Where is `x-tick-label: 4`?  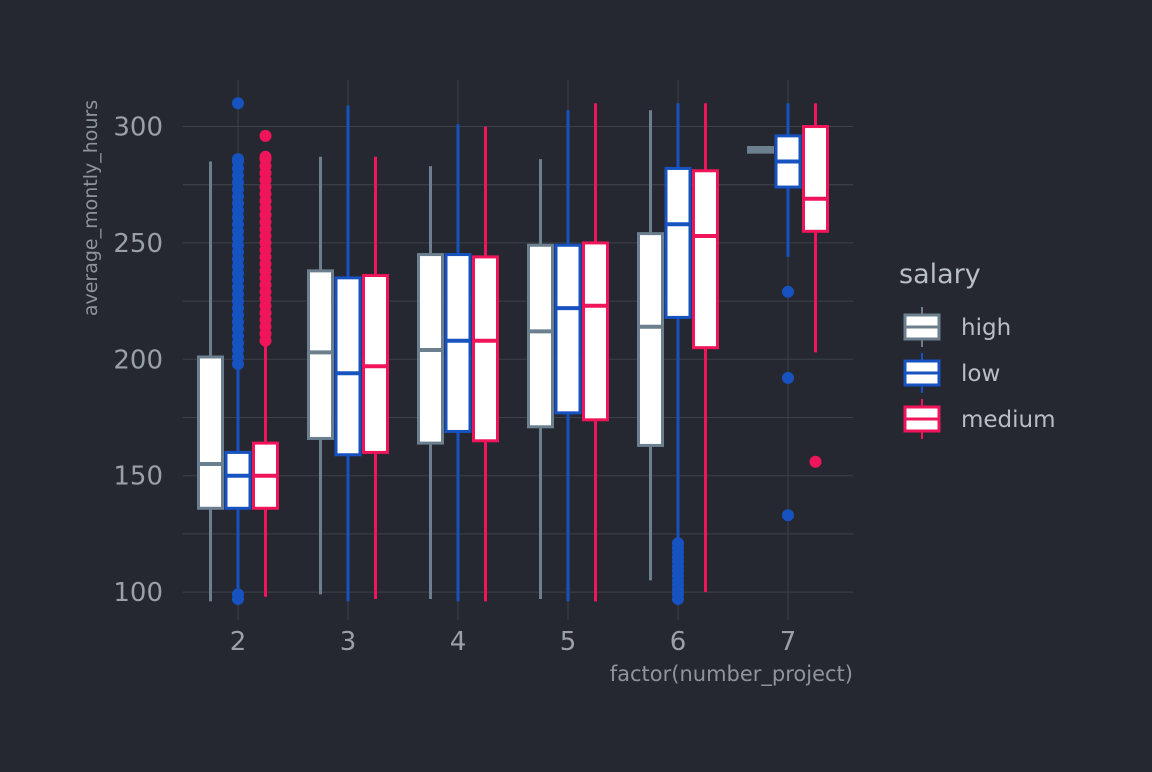 x-tick-label: 4 is located at coordinates (458, 642).